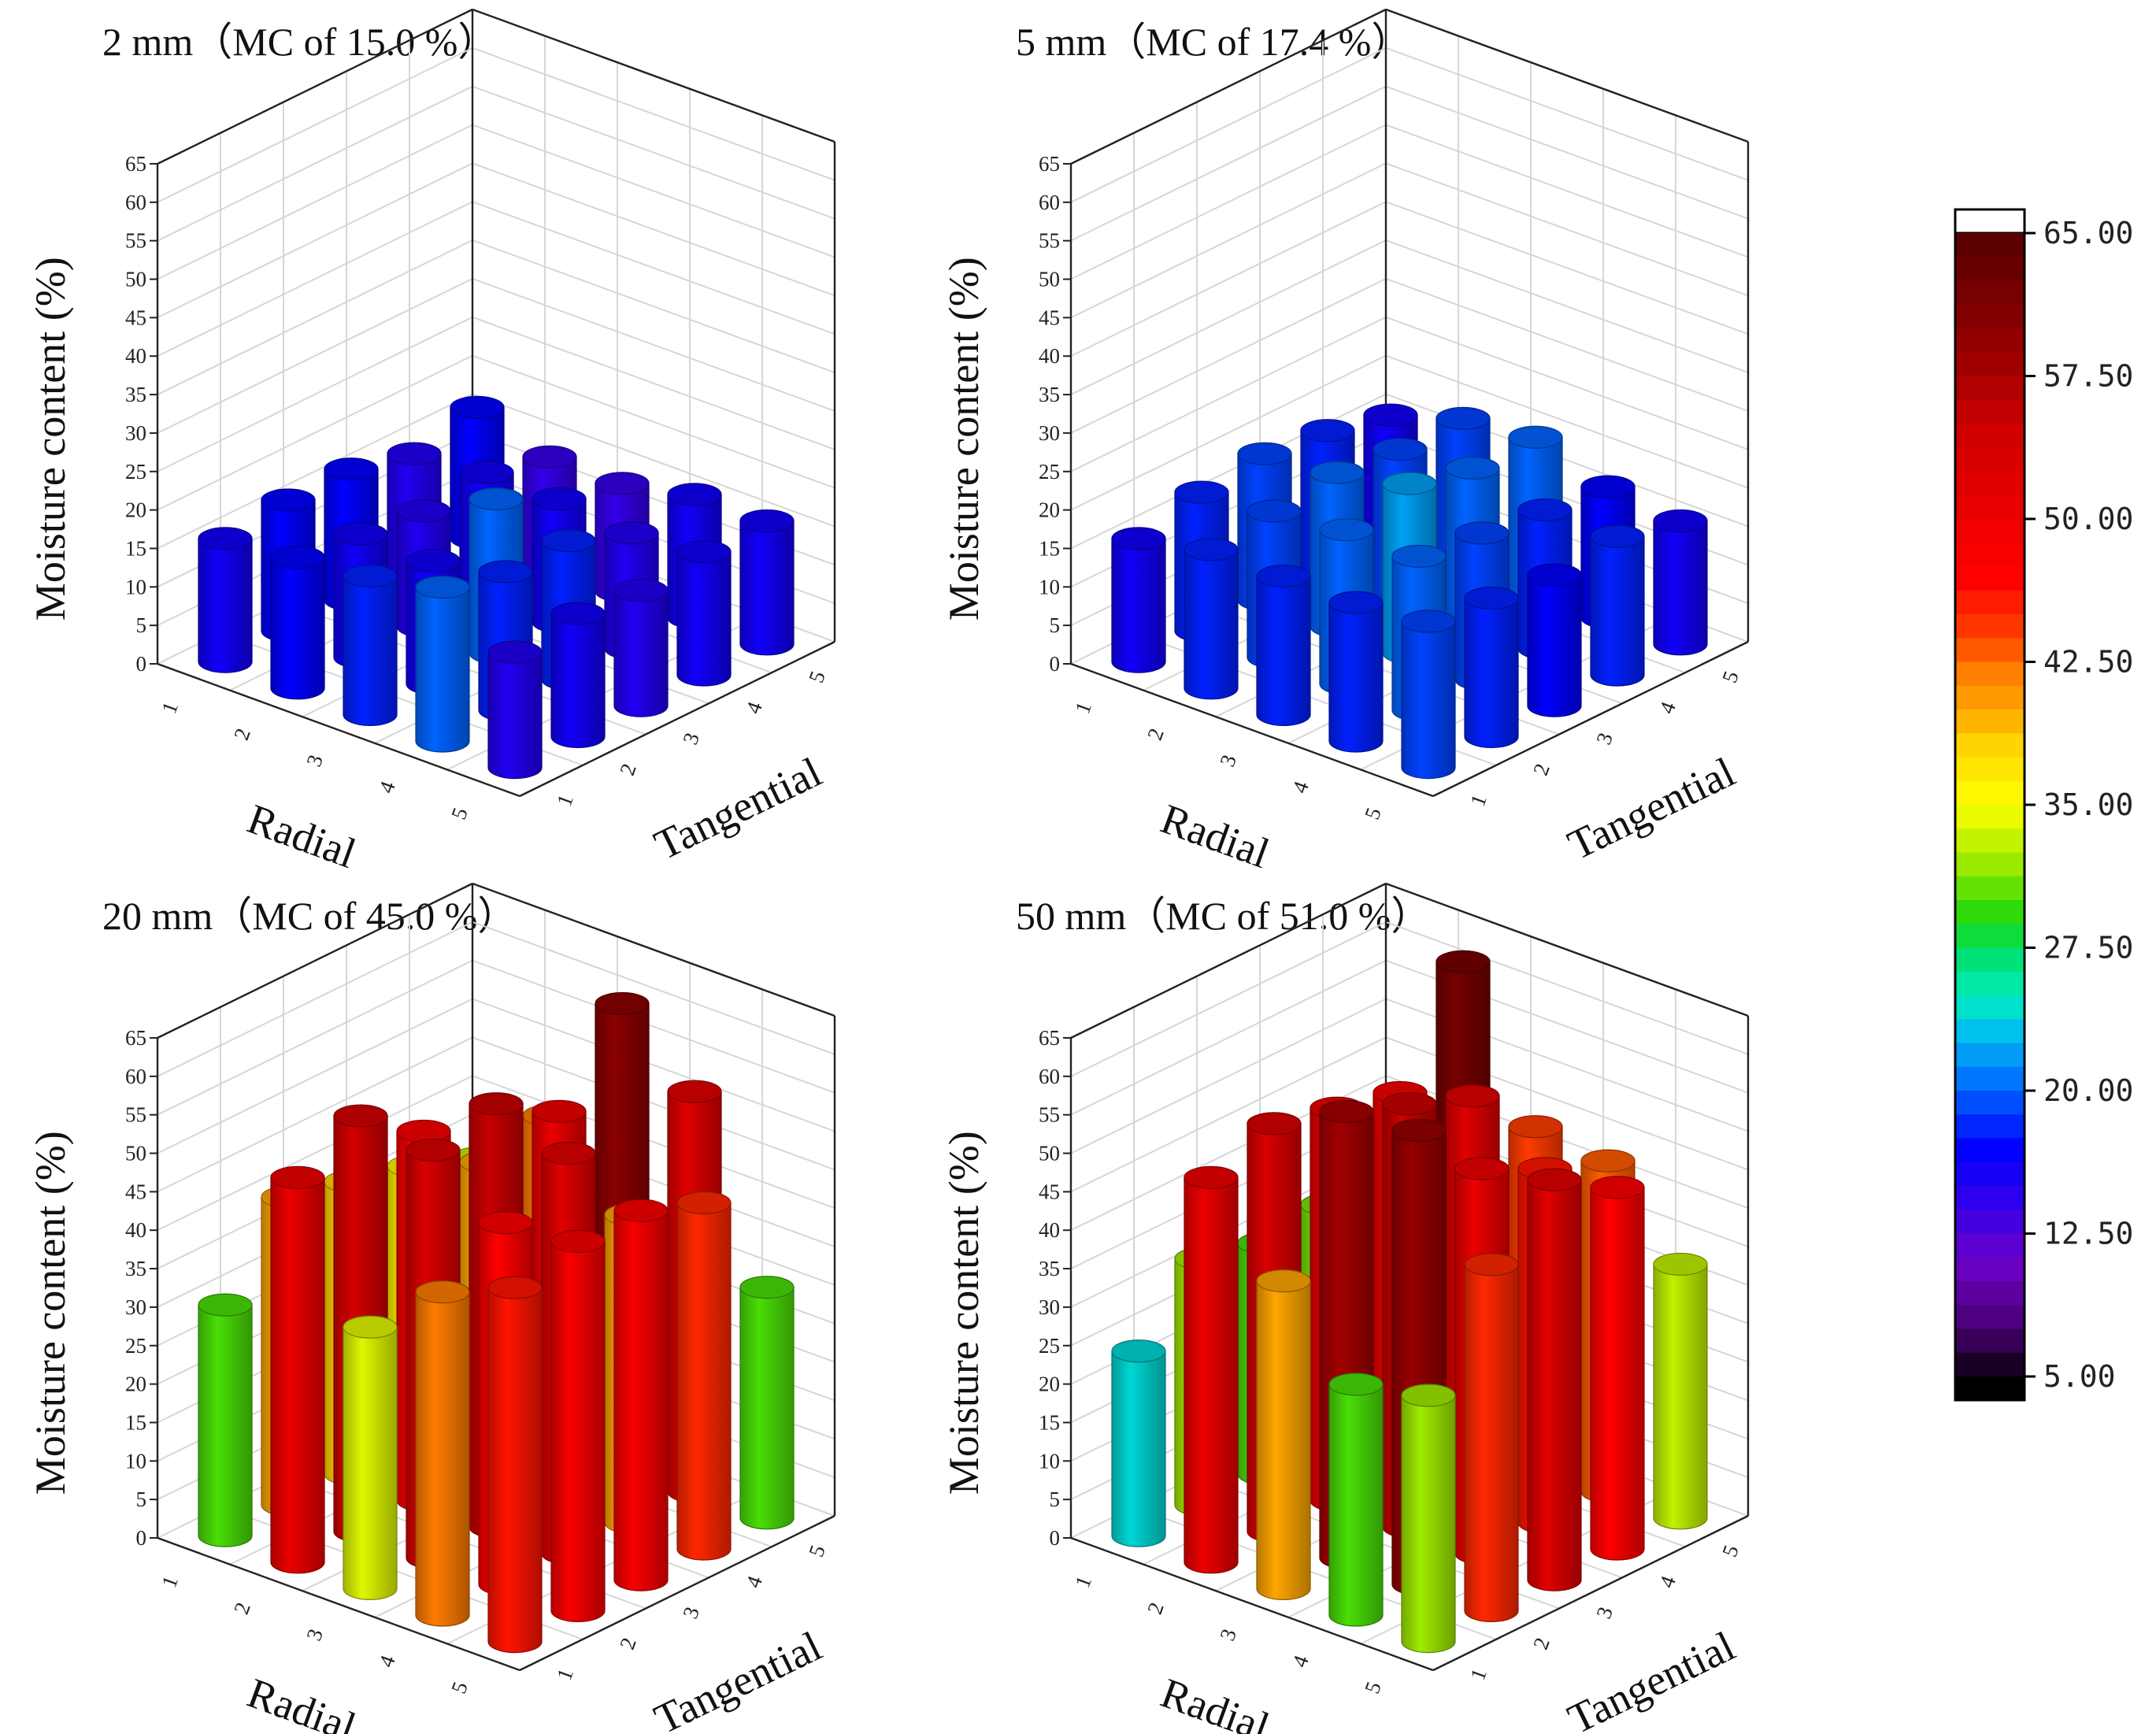 Image resolution: width=2156 pixels, height=1734 pixels. What do you see at coordinates (2088, 233) in the screenshot?
I see `colorbar-tick-label: 65.00` at bounding box center [2088, 233].